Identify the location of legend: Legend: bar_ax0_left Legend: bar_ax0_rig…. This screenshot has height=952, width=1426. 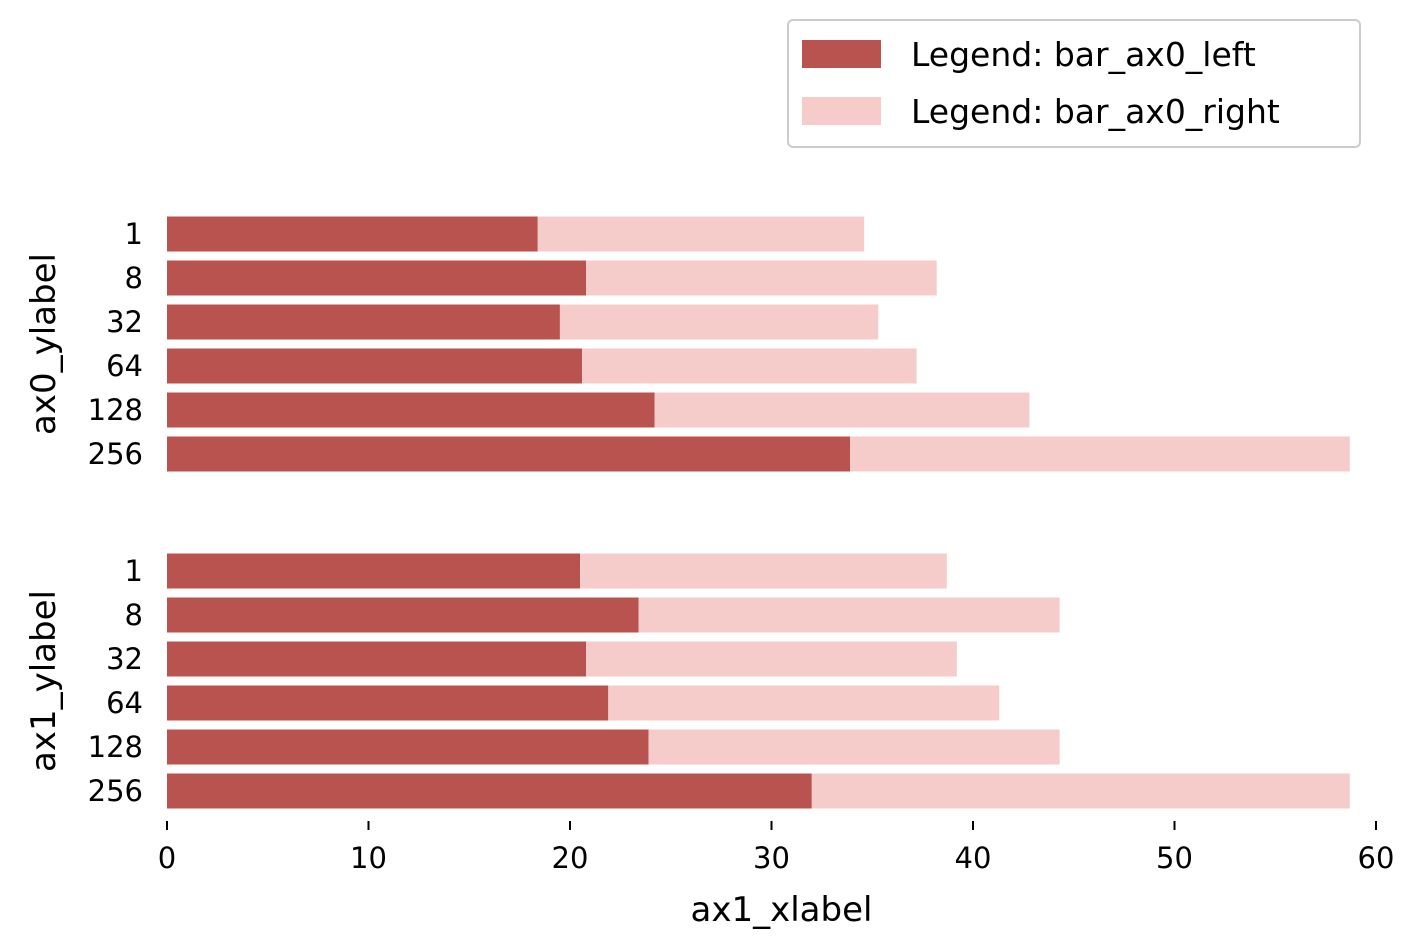
(1074, 83).